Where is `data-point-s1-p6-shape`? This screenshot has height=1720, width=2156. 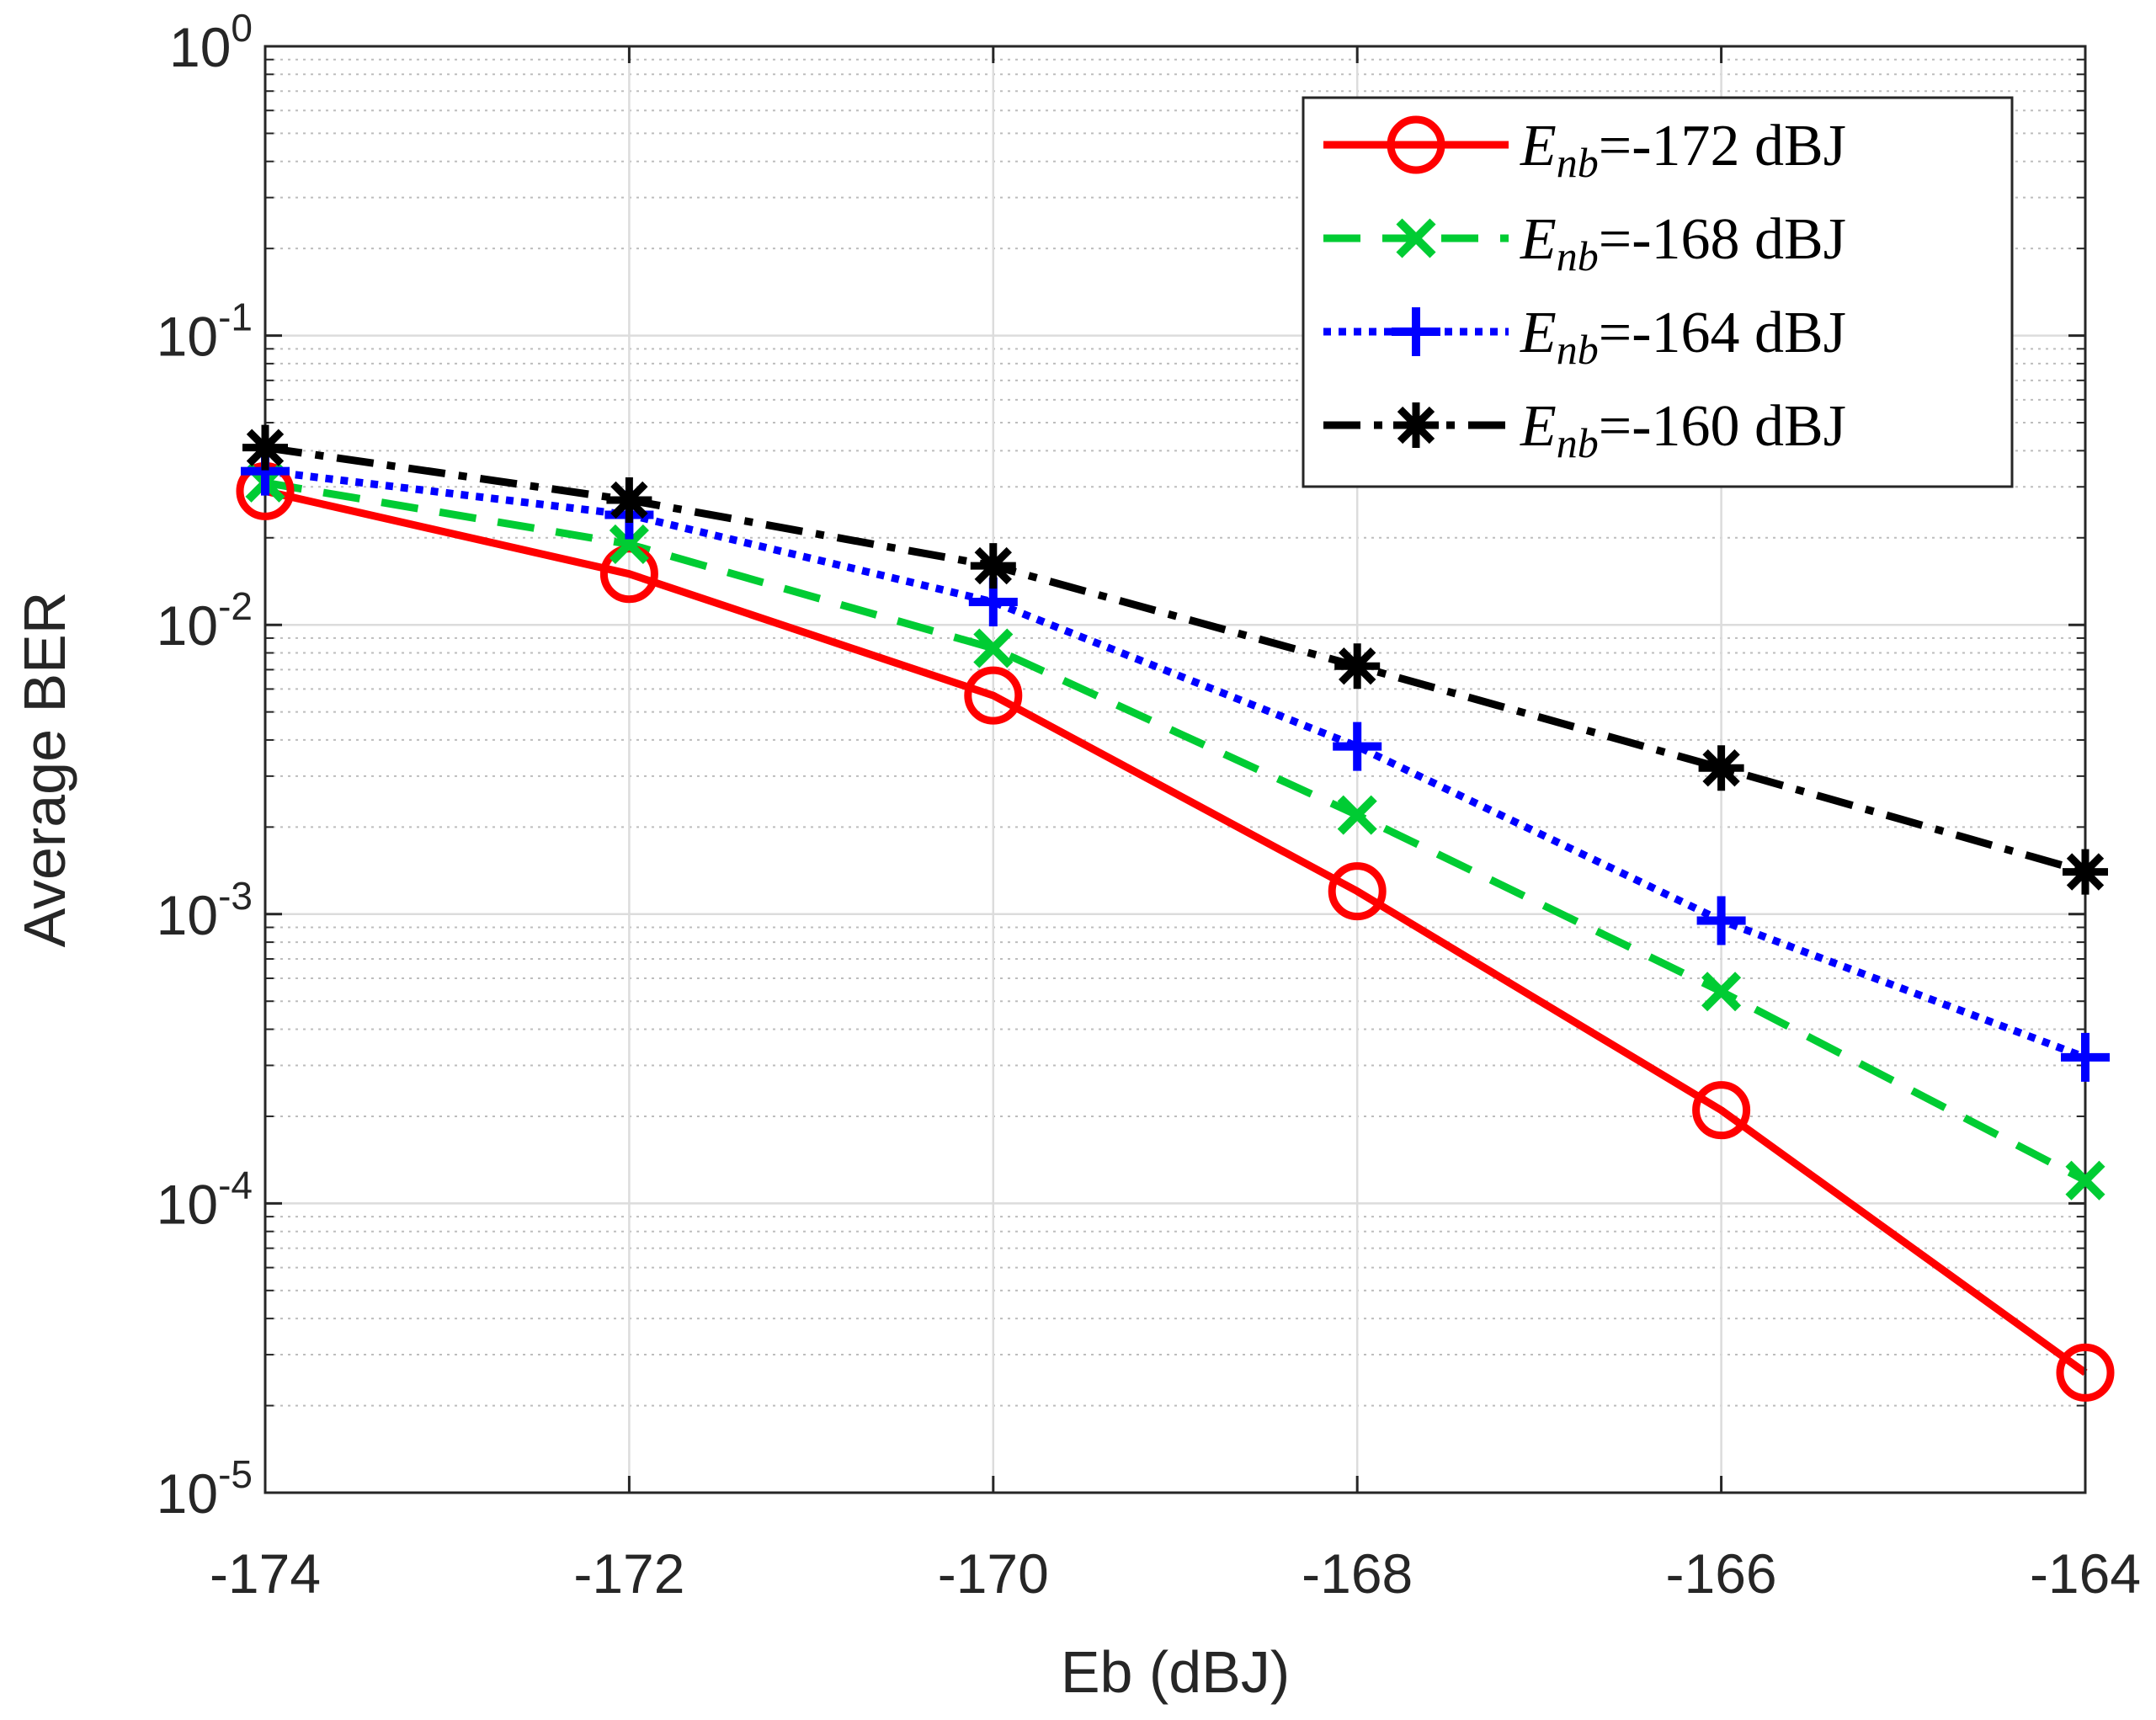 data-point-s1-p6-shape is located at coordinates (2086, 1372).